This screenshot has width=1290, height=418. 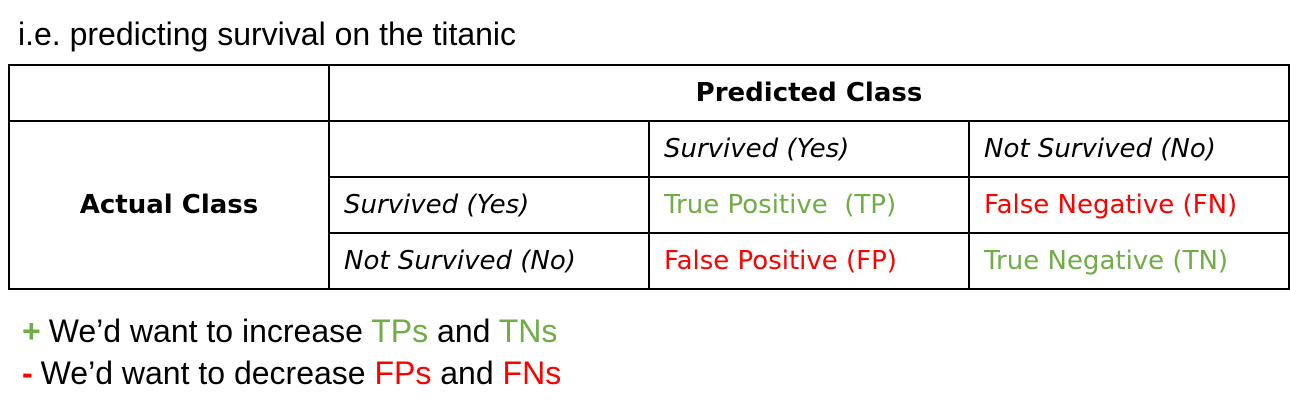 What do you see at coordinates (169, 205) in the screenshot?
I see `actual-class-header: Actual Class` at bounding box center [169, 205].